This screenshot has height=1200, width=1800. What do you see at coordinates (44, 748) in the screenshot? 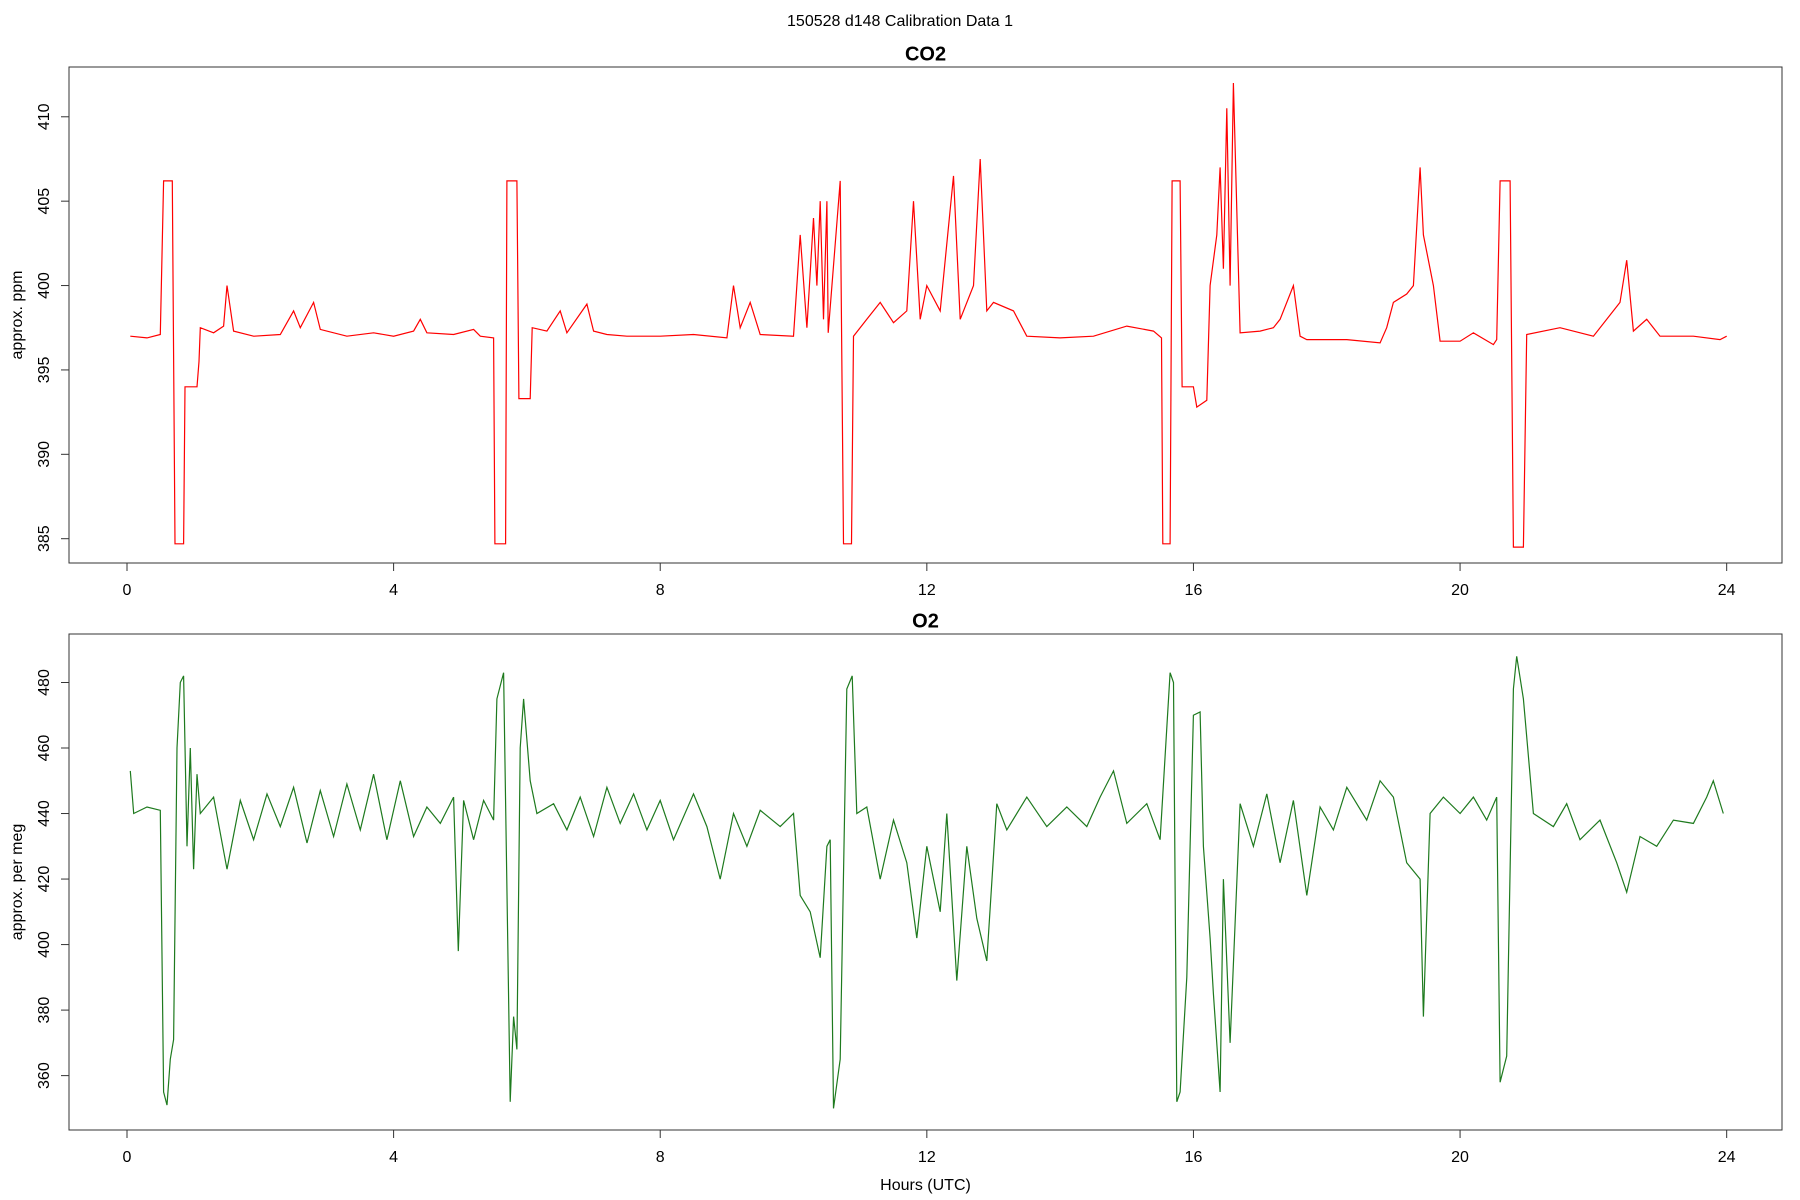
I see `y-tick-label: 460` at bounding box center [44, 748].